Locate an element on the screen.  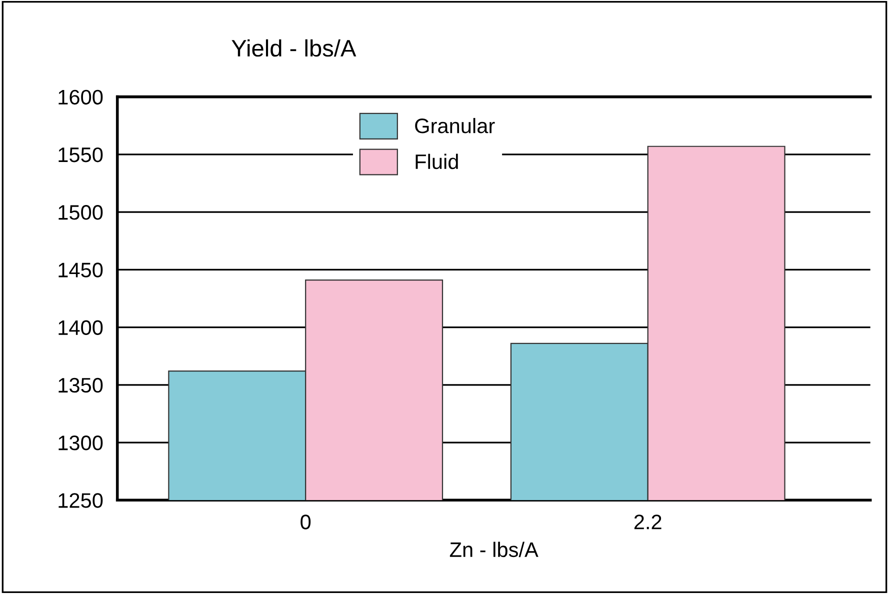
y-tick-label: 1300 is located at coordinates (80, 443).